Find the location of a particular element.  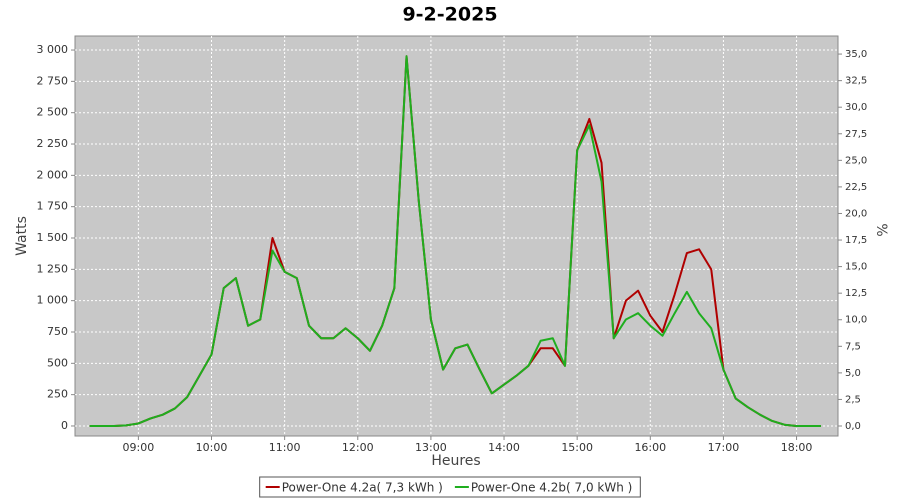

y2-tick-label: 15,0 is located at coordinates (856, 267).